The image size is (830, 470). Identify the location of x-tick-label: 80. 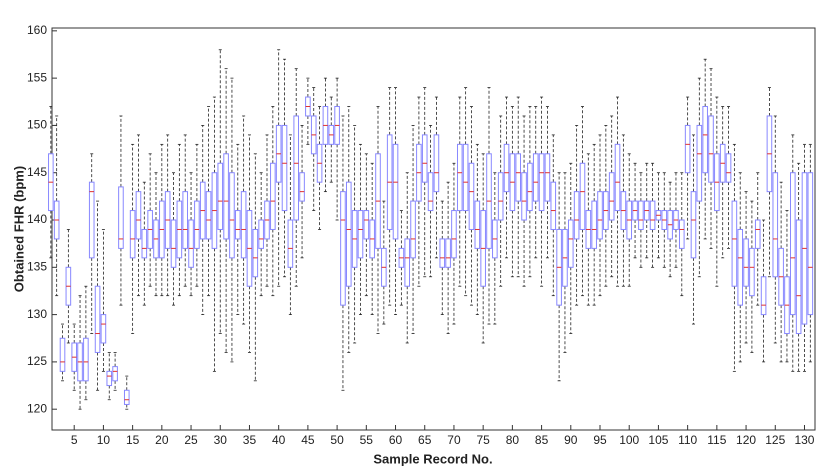
(513, 440).